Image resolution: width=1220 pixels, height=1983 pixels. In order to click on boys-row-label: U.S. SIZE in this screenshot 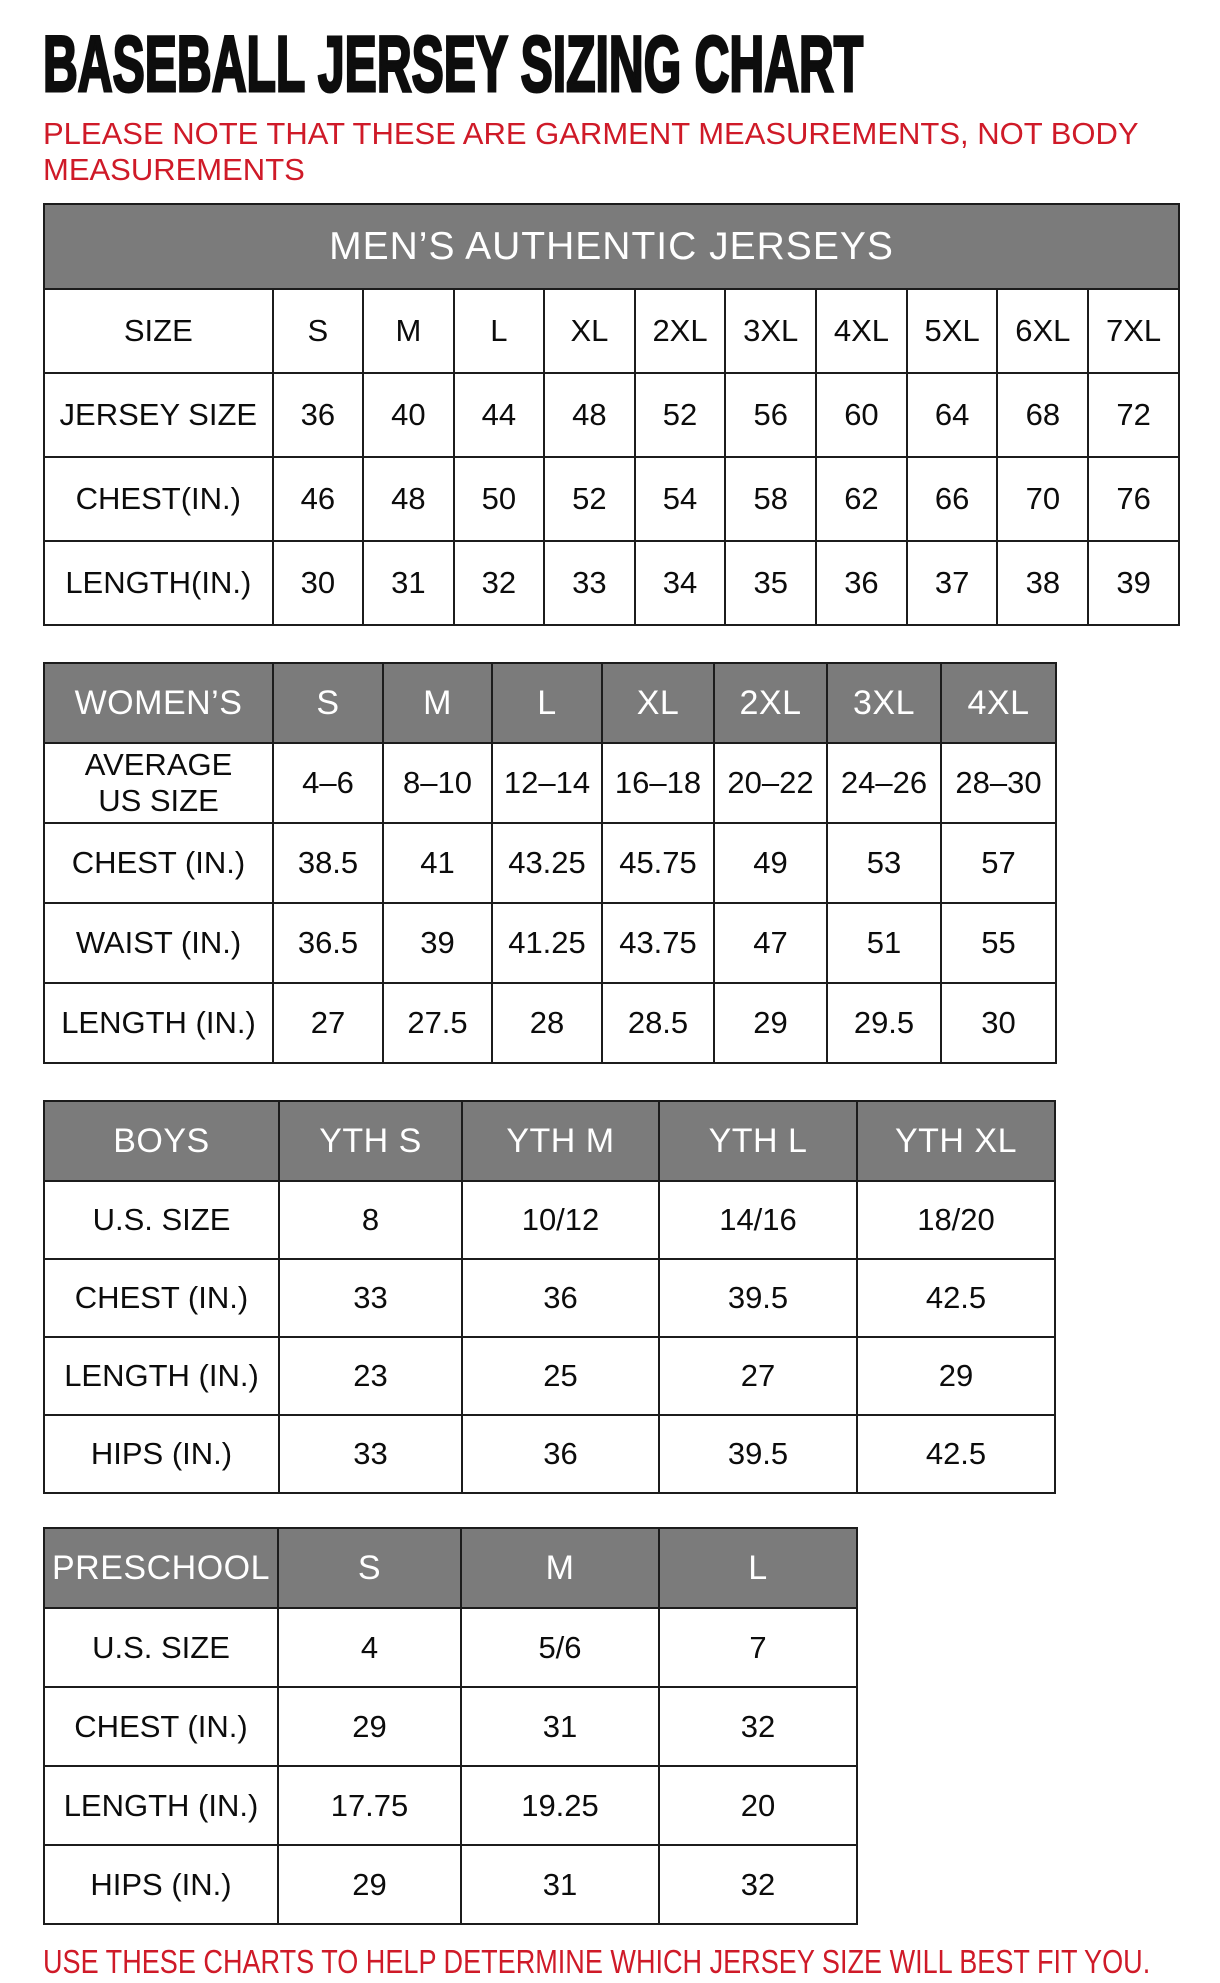, I will do `click(161, 1220)`.